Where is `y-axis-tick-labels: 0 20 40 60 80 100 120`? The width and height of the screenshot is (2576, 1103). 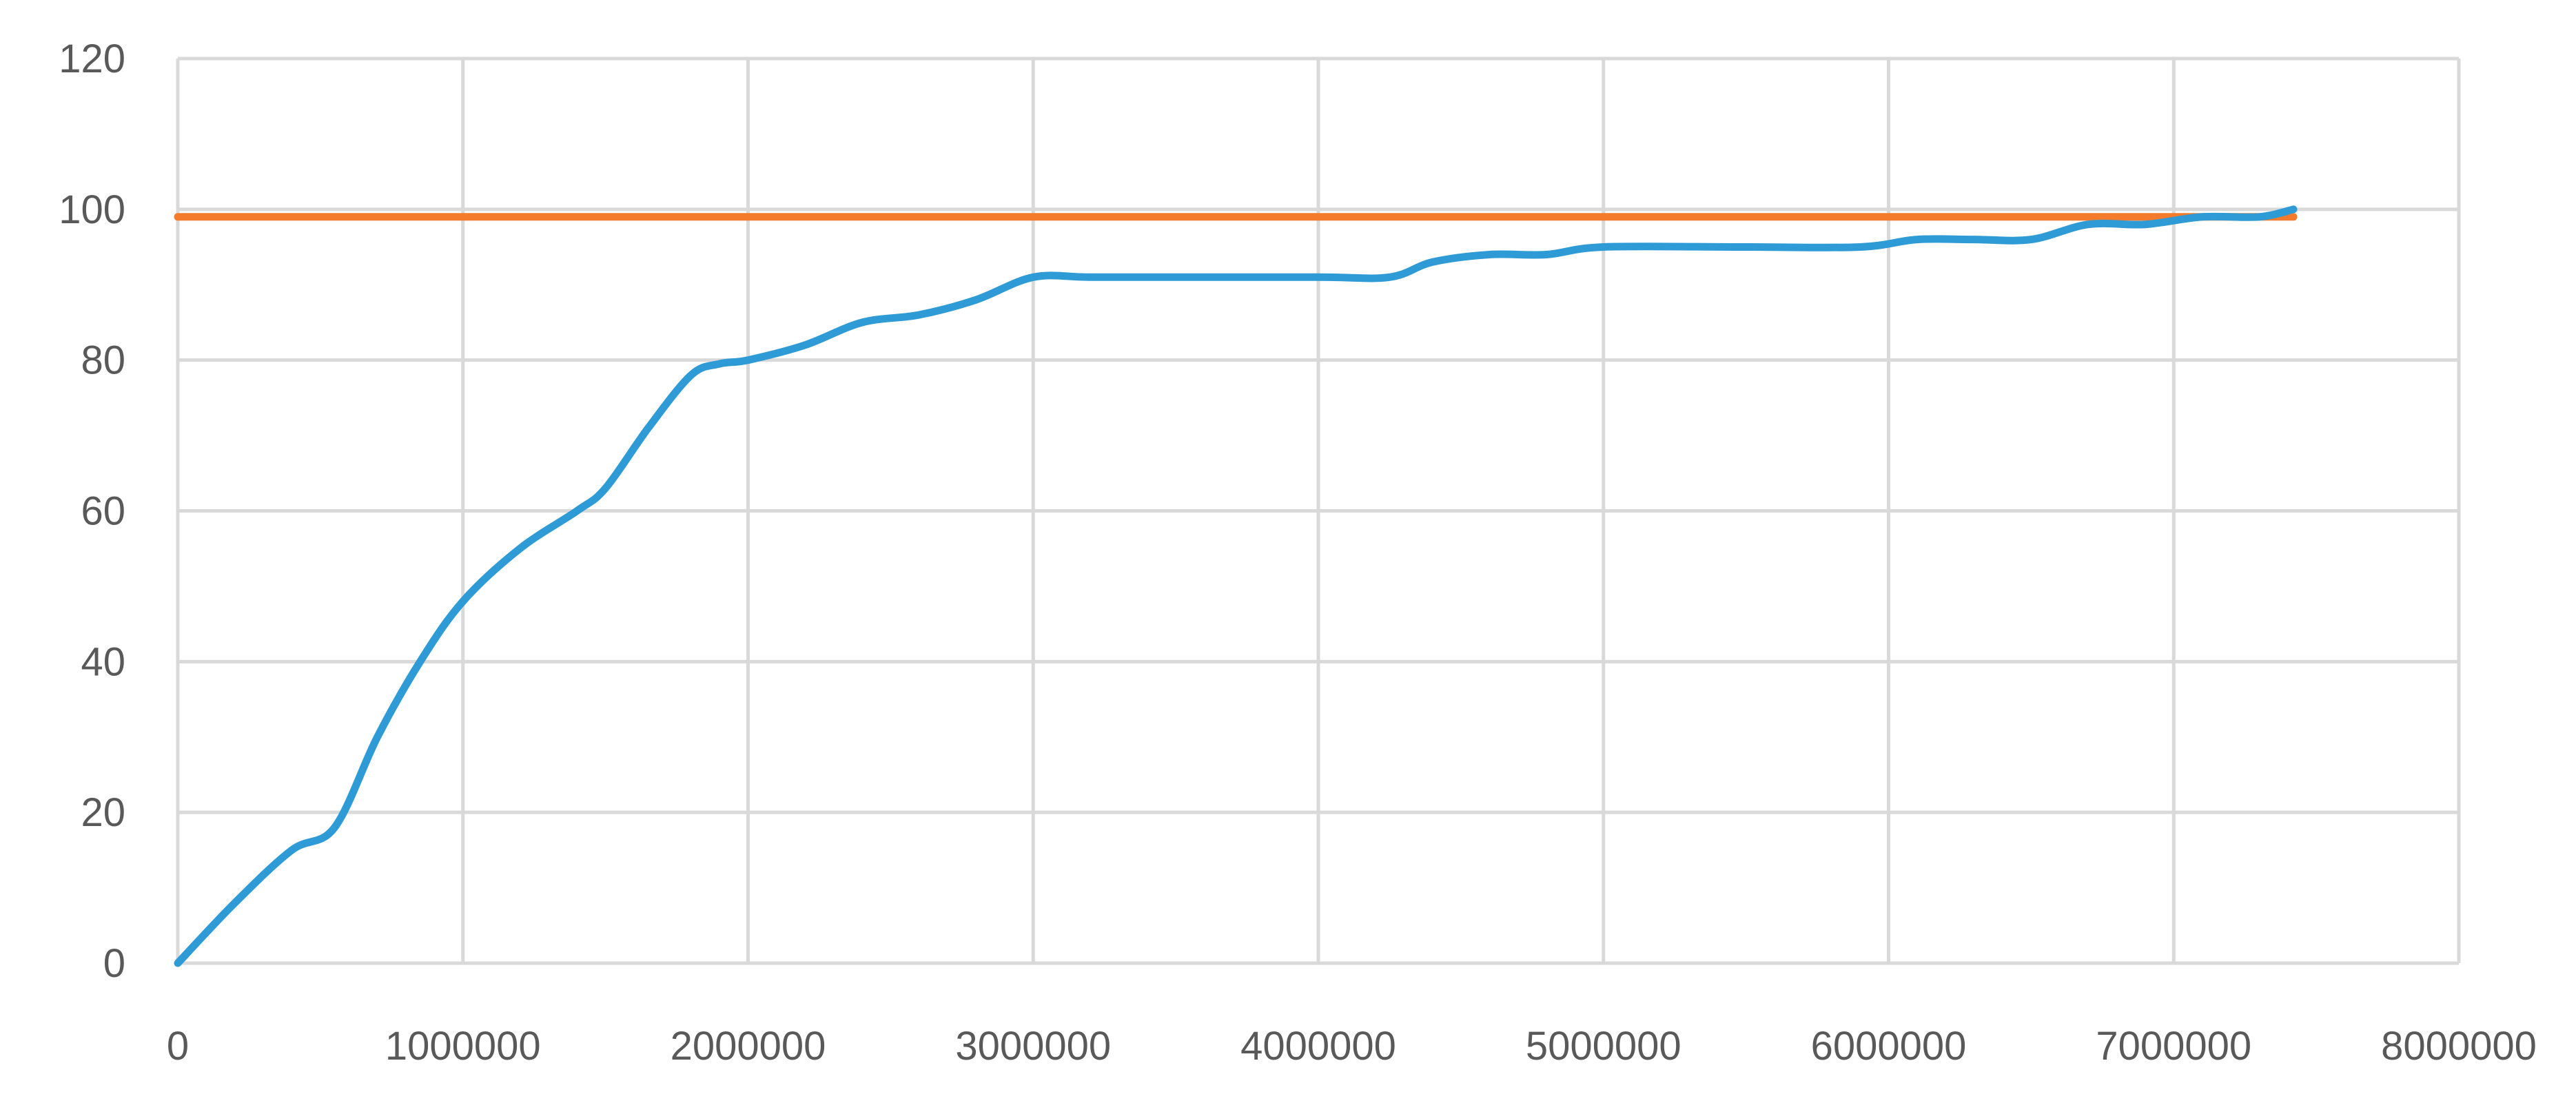 y-axis-tick-labels: 0 20 40 60 80 100 120 is located at coordinates (92, 511).